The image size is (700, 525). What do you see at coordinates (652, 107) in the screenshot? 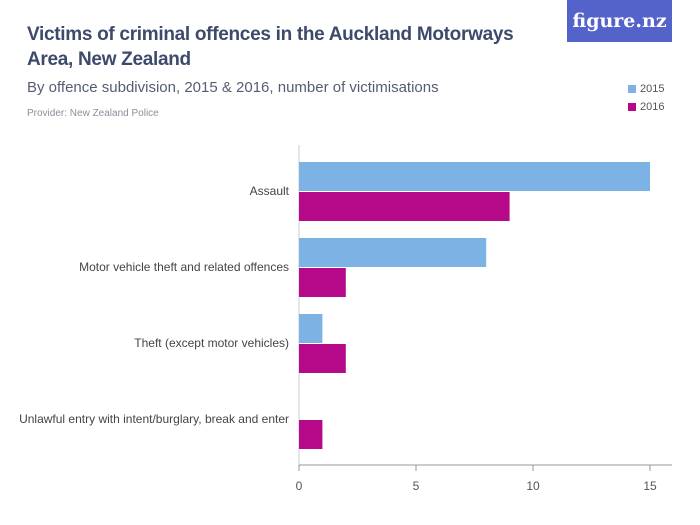
I see `legend-label: 2016` at bounding box center [652, 107].